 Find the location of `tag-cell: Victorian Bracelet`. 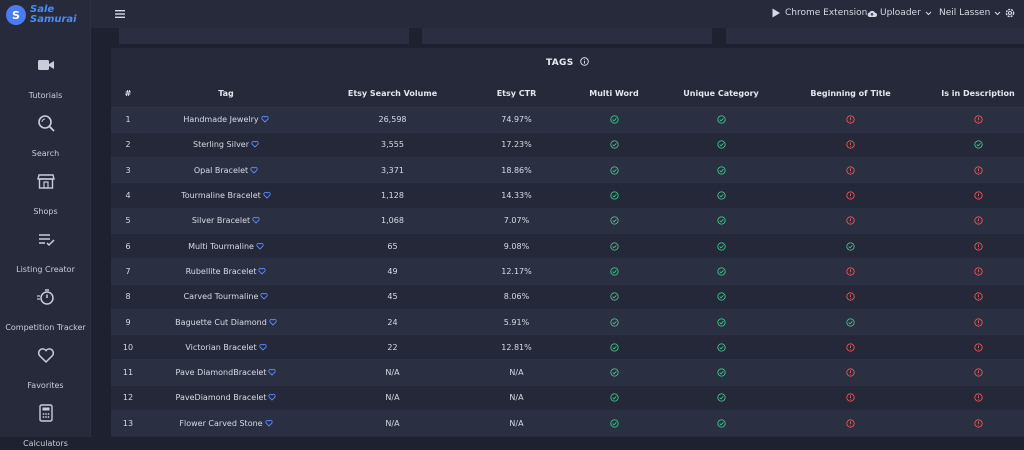

tag-cell: Victorian Bracelet is located at coordinates (226, 347).